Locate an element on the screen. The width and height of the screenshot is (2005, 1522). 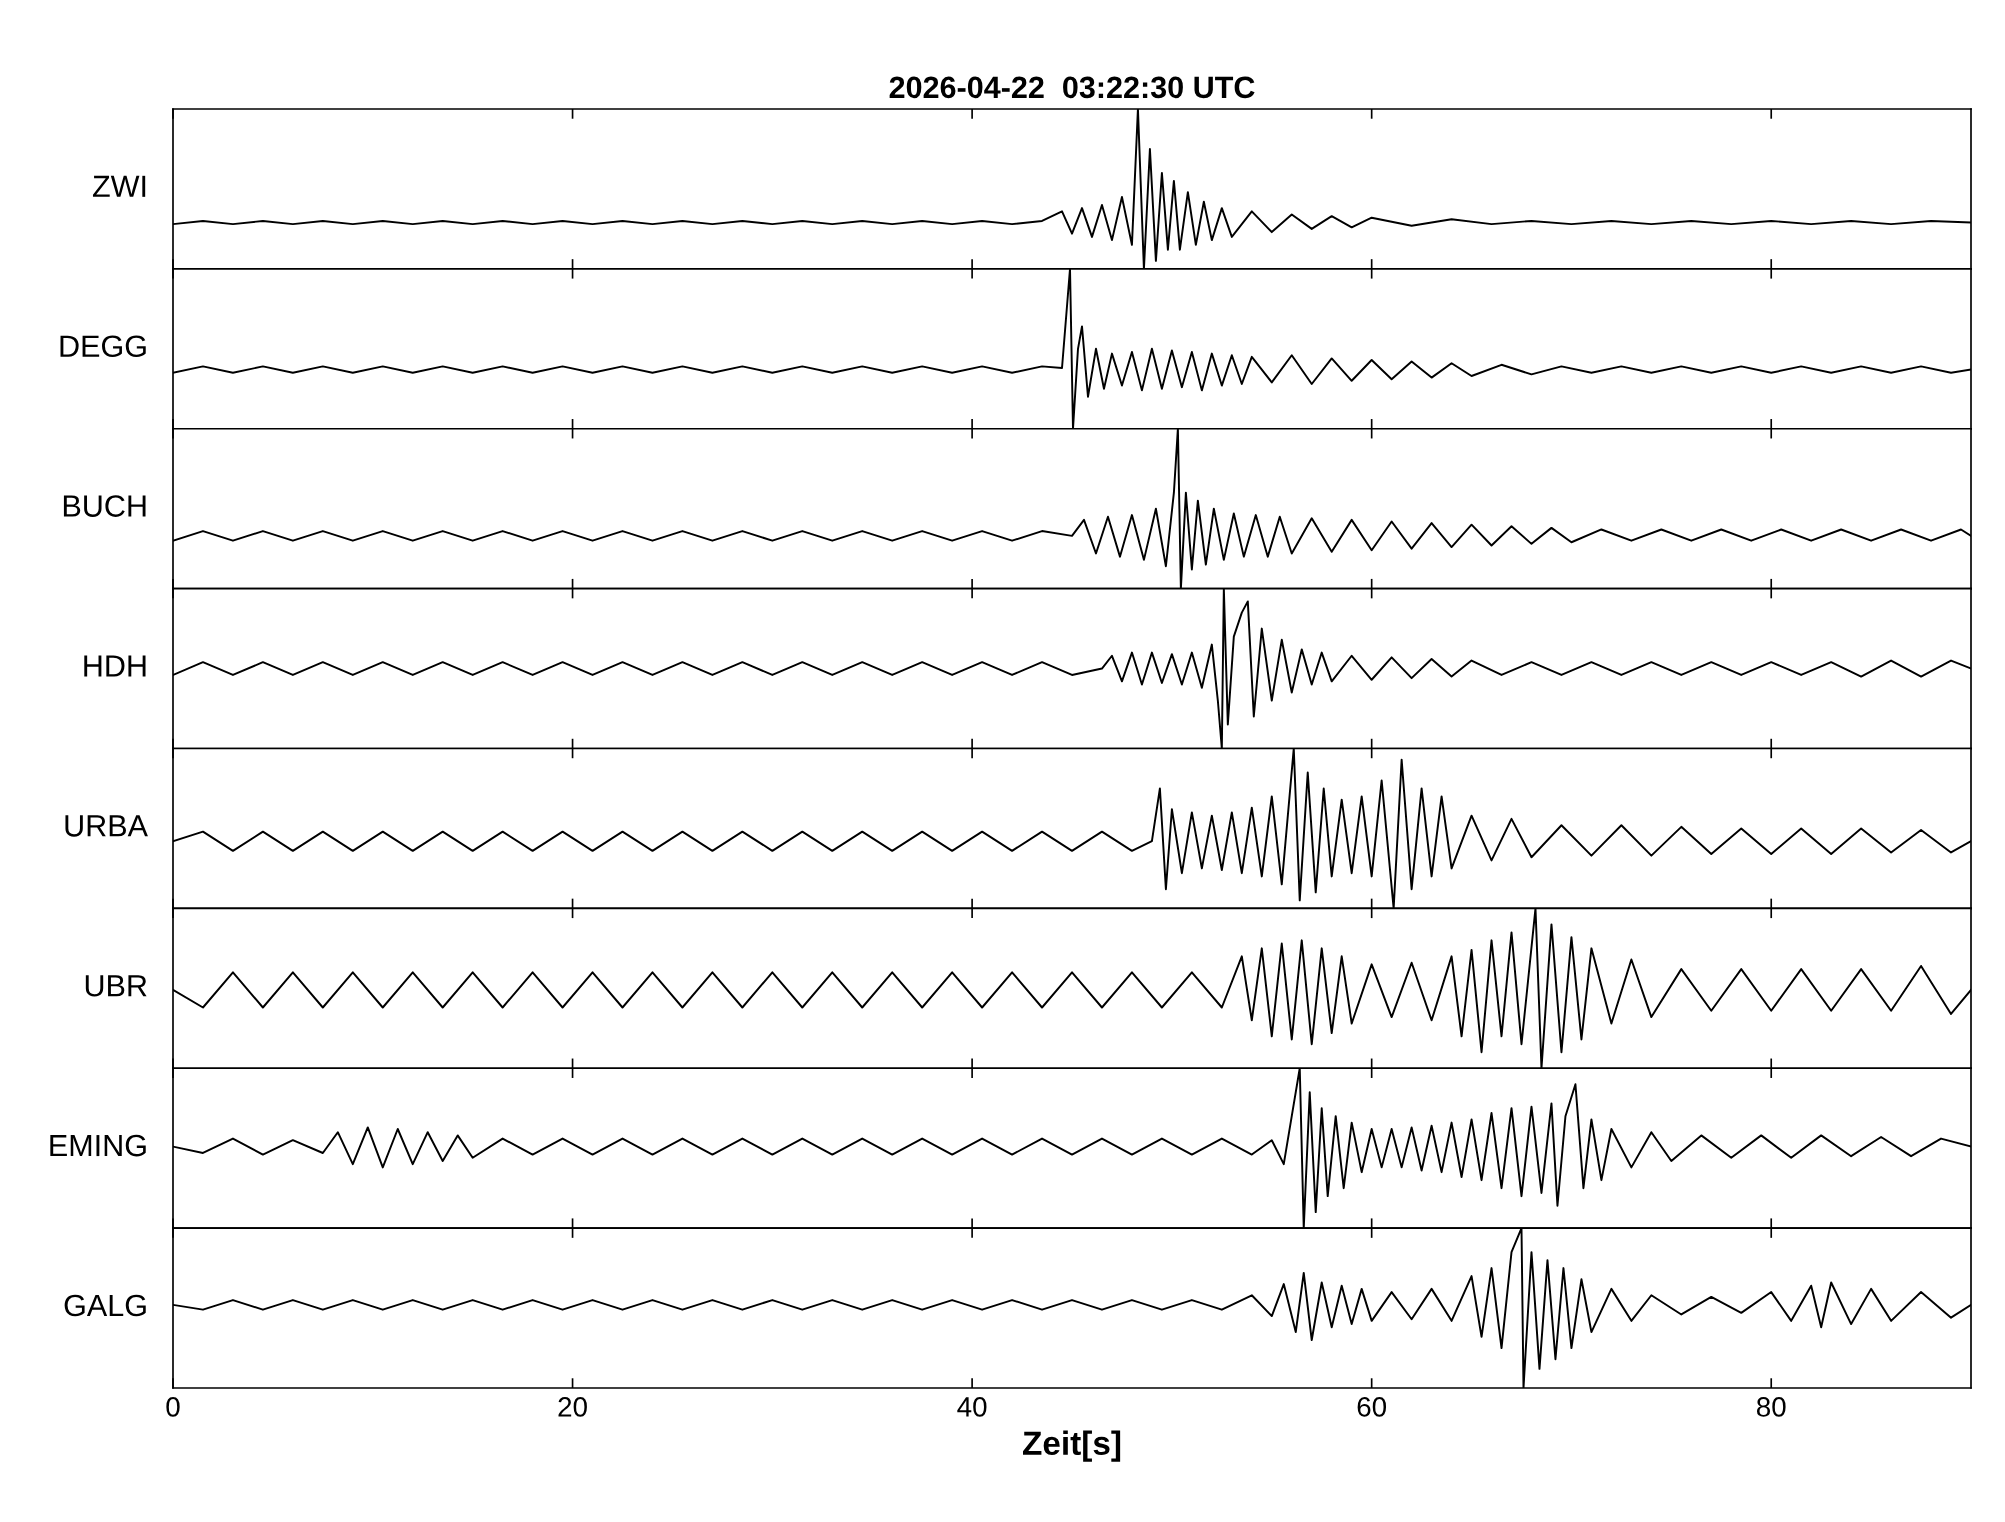
chart-title: 2026-04-22 03:22:30 UTC is located at coordinates (1072, 87).